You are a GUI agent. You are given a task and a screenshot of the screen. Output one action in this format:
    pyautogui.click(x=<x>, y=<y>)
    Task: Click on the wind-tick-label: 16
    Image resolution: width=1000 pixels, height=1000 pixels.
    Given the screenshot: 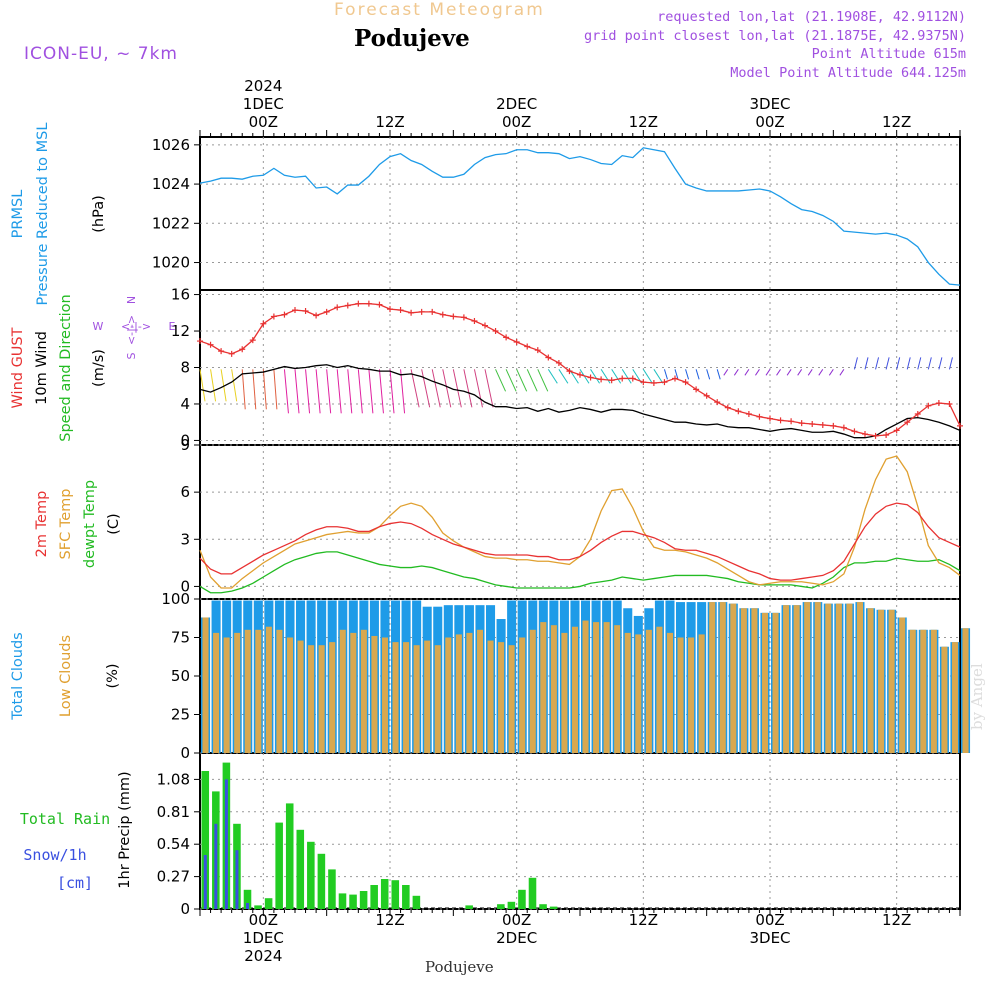 What is the action you would take?
    pyautogui.click(x=180, y=295)
    